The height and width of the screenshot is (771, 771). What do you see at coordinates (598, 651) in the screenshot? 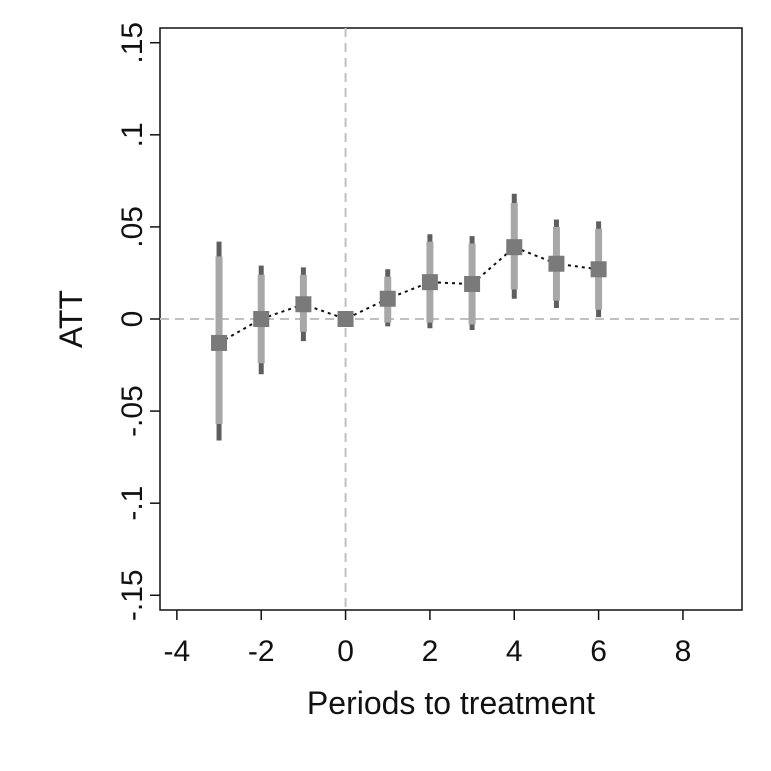
I see `x-tick-label: 6` at bounding box center [598, 651].